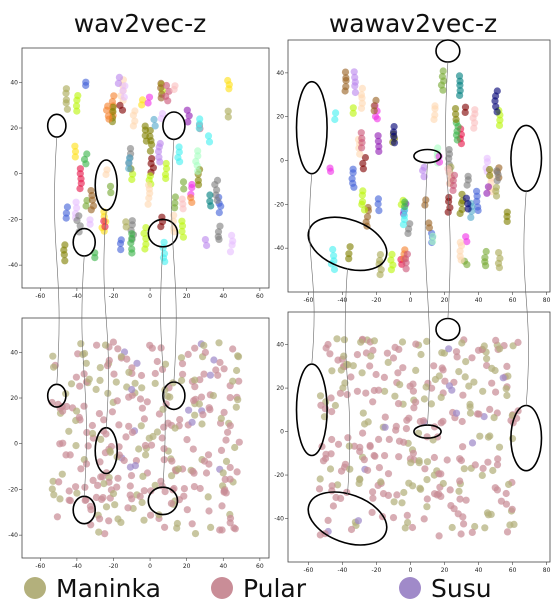 The image size is (558, 616). I want to click on y-tick-label: 40, so click(14, 352).